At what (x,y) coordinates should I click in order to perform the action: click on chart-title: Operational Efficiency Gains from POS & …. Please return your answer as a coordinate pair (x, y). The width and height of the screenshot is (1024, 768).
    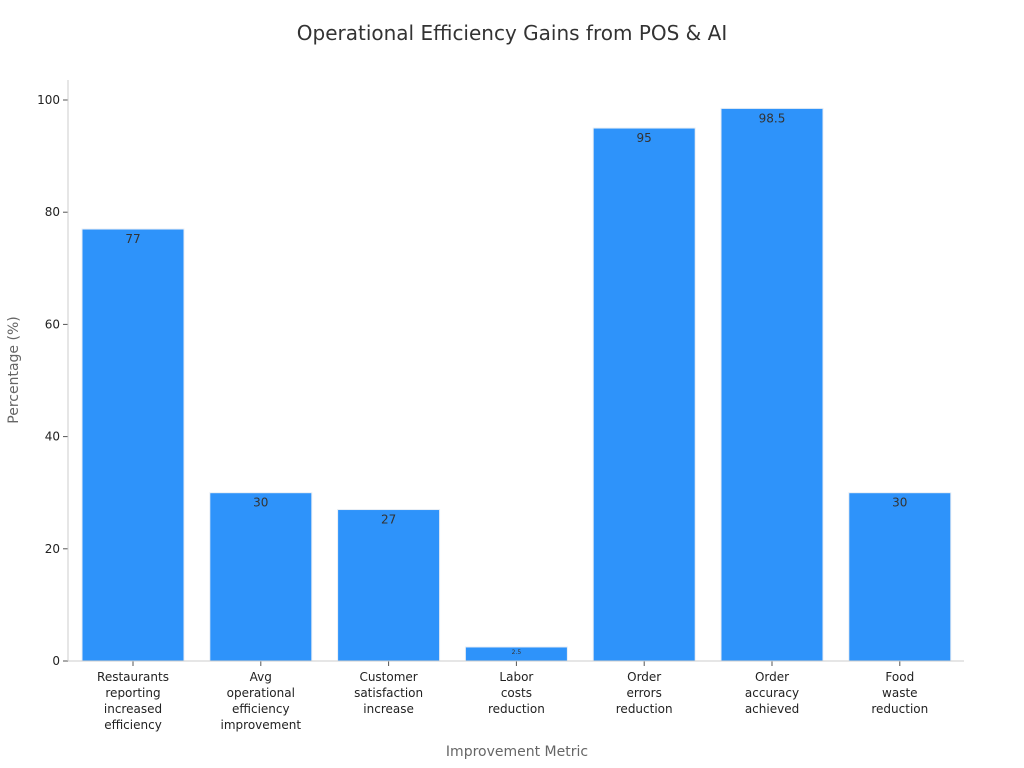
    Looking at the image, I should click on (512, 33).